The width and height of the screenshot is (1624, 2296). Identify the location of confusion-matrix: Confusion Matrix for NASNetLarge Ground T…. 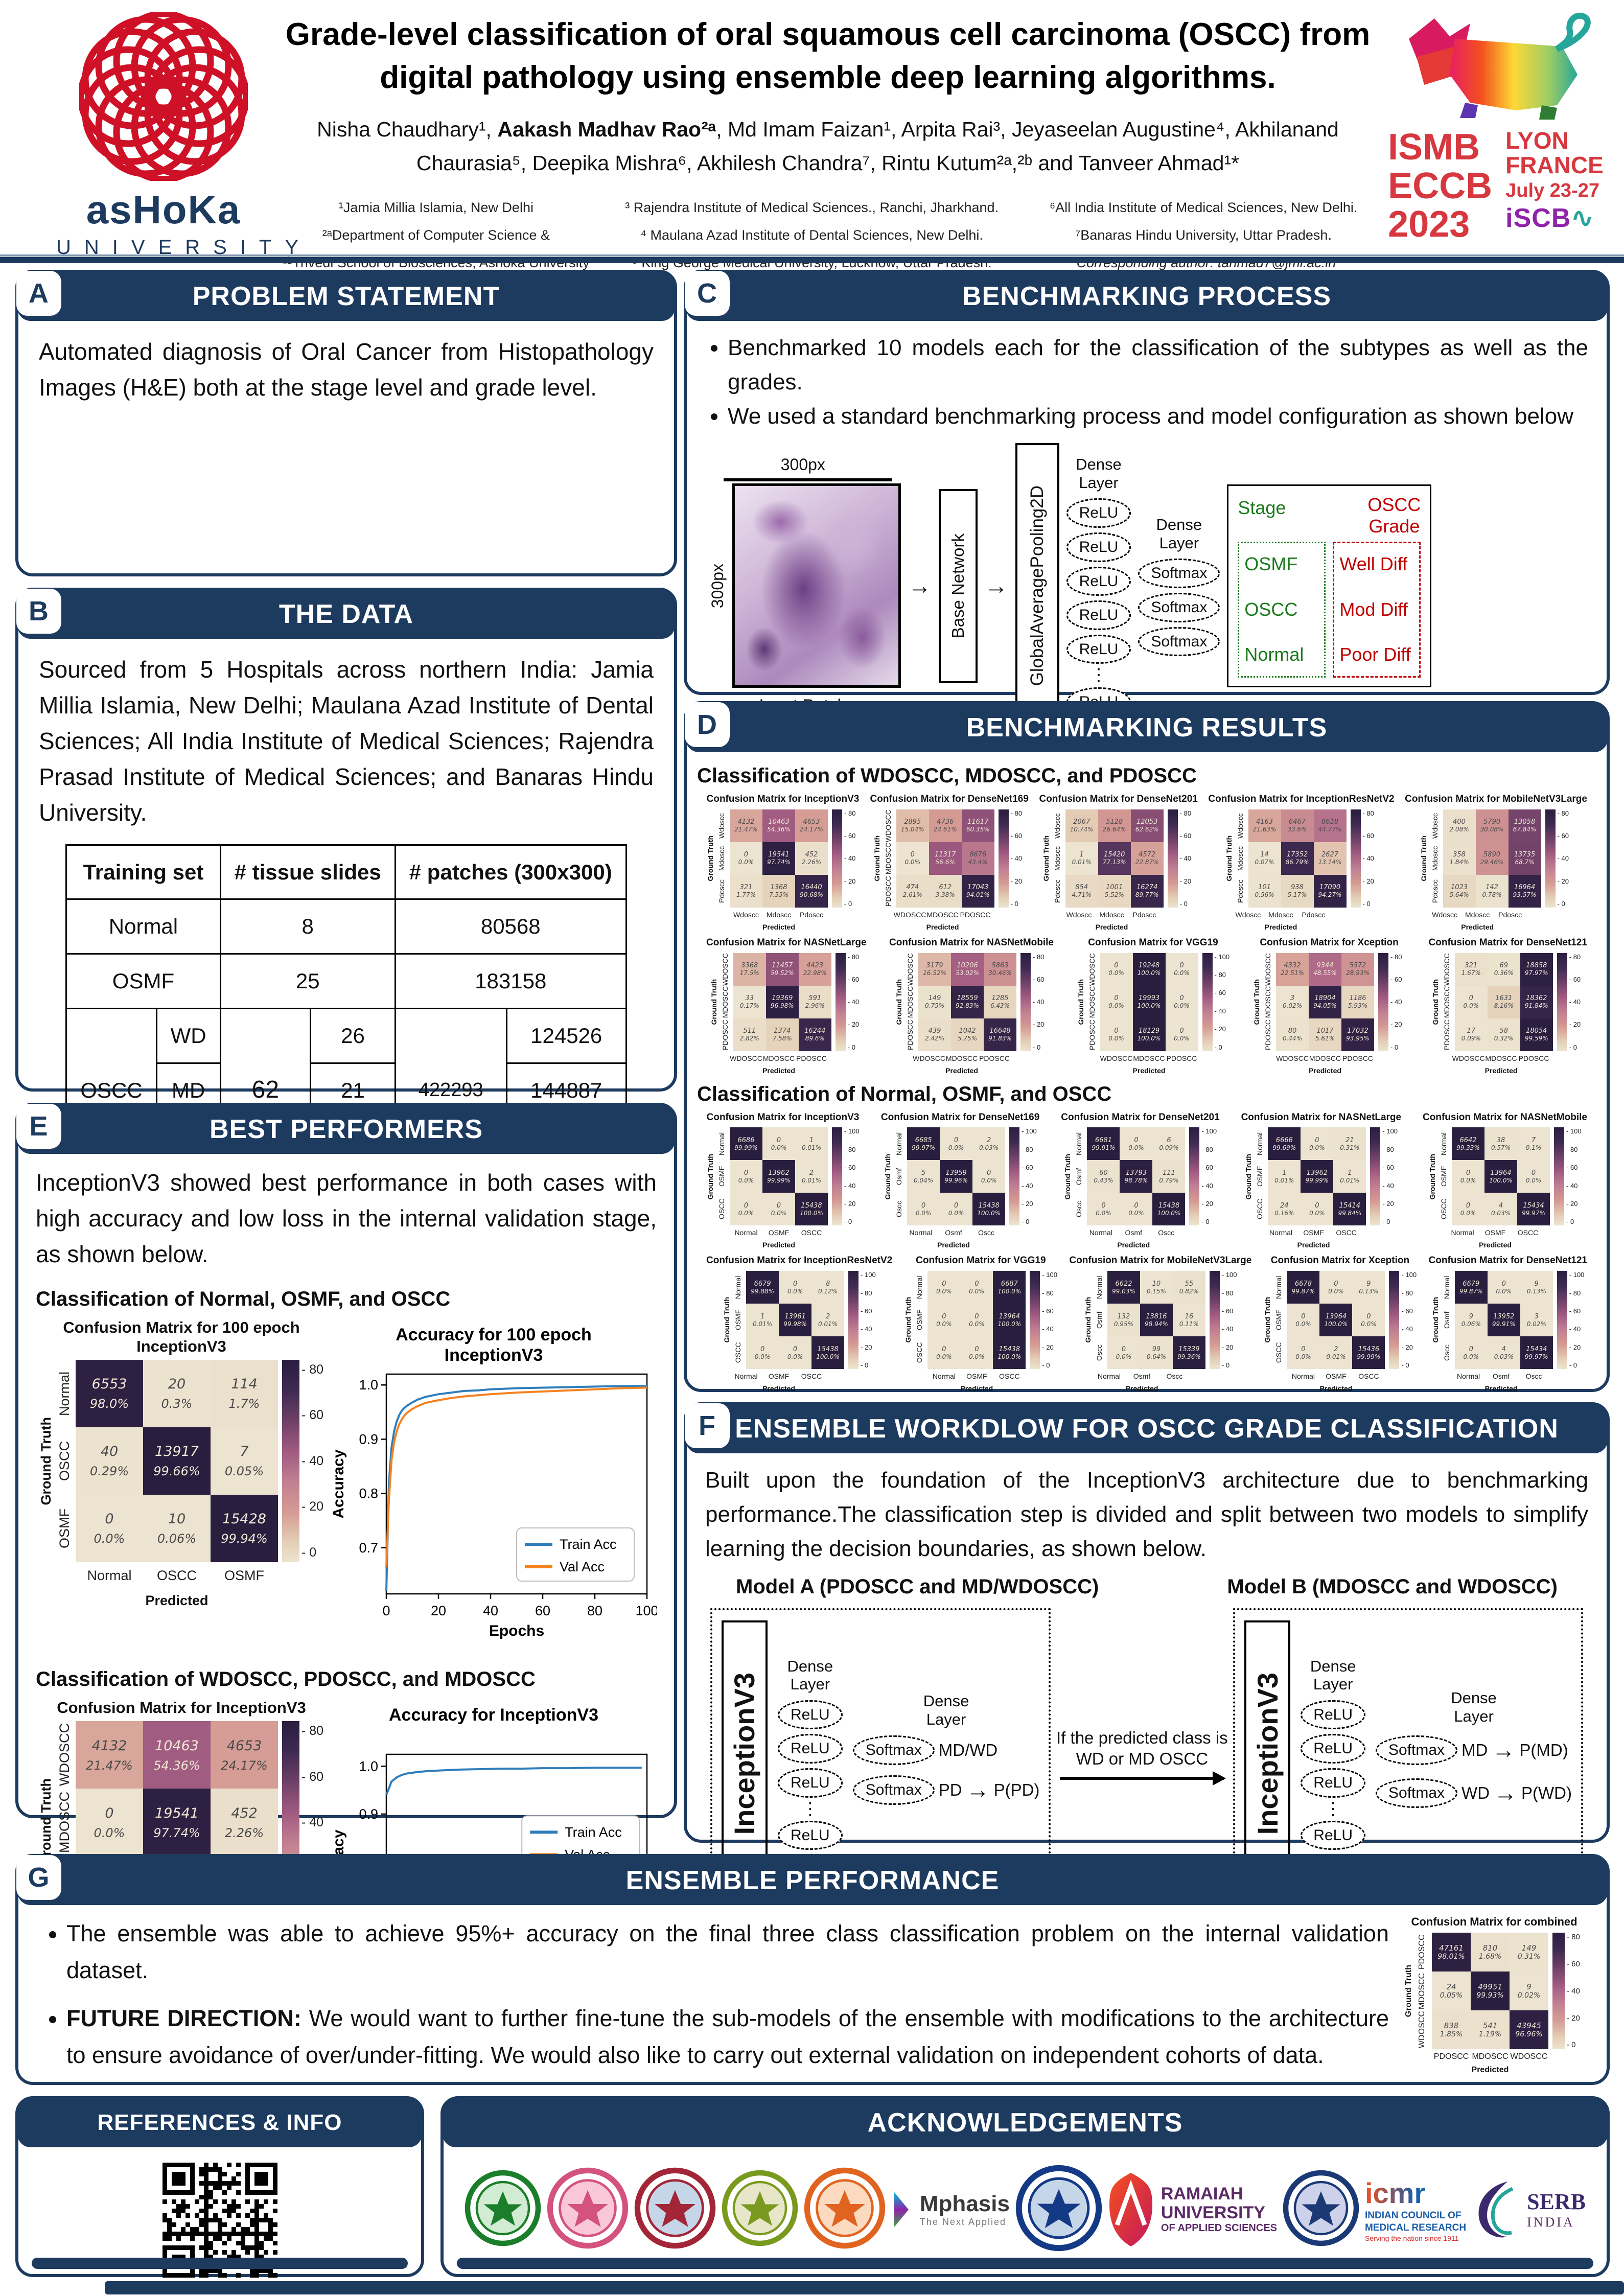
(786, 1006).